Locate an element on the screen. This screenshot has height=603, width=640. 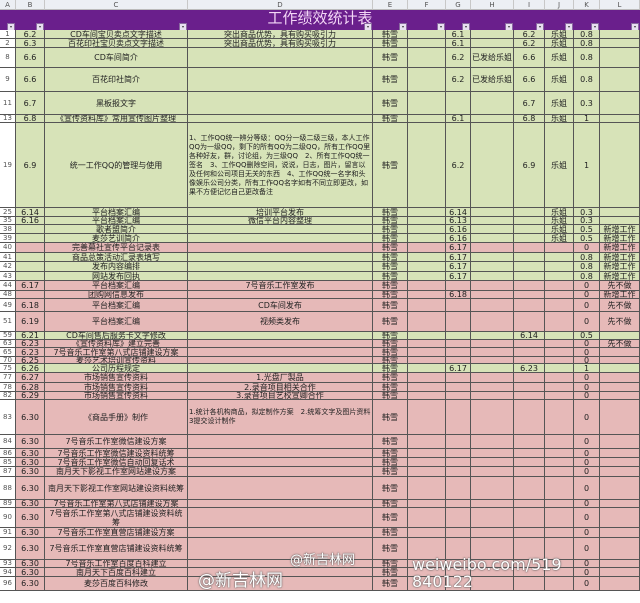
cell-b: 6.9 is located at coordinates (30, 165).